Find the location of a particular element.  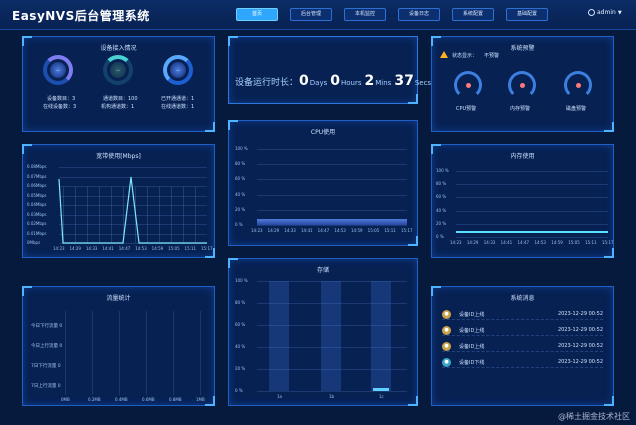

x-tick-label: 1c is located at coordinates (381, 396).